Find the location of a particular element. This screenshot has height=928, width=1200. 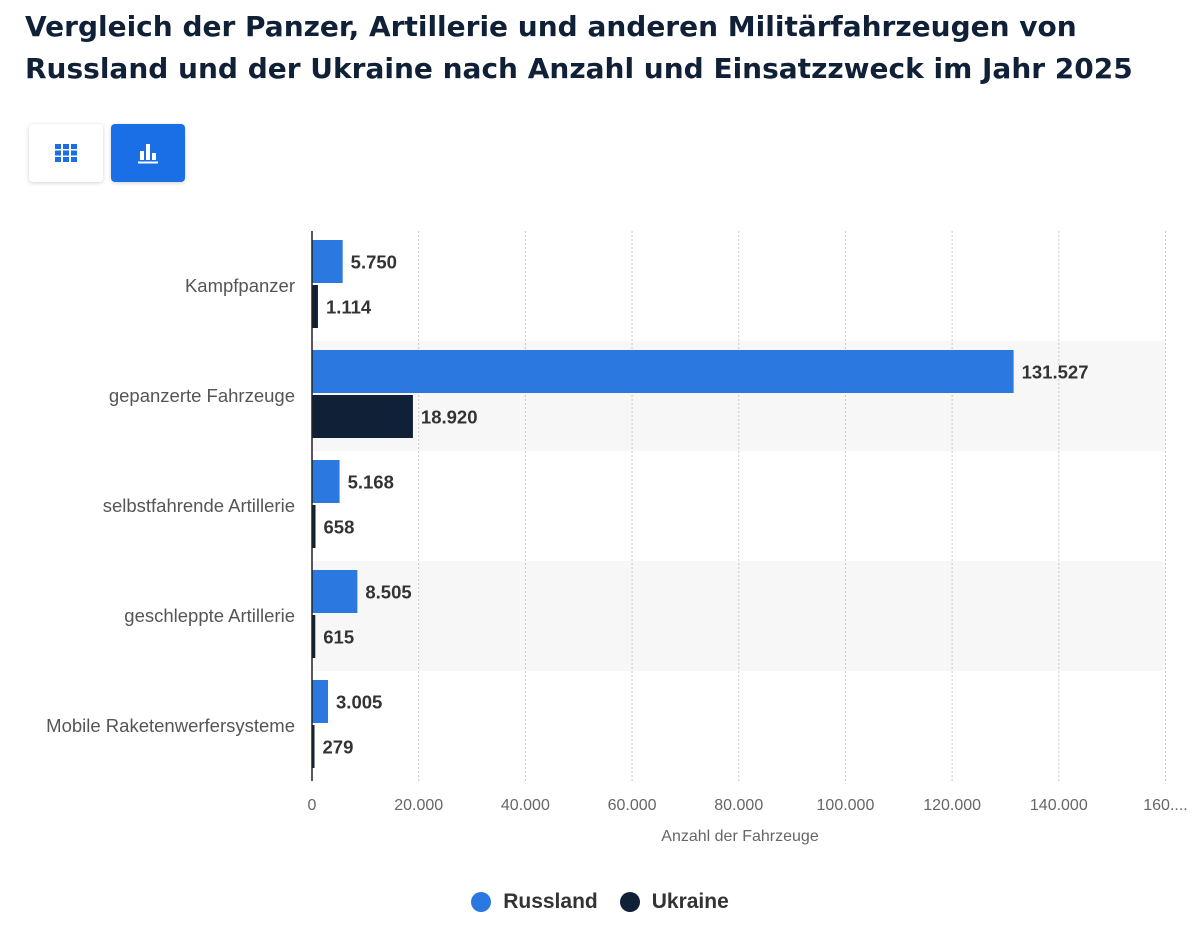

legend-label-russland: Russland is located at coordinates (550, 901).